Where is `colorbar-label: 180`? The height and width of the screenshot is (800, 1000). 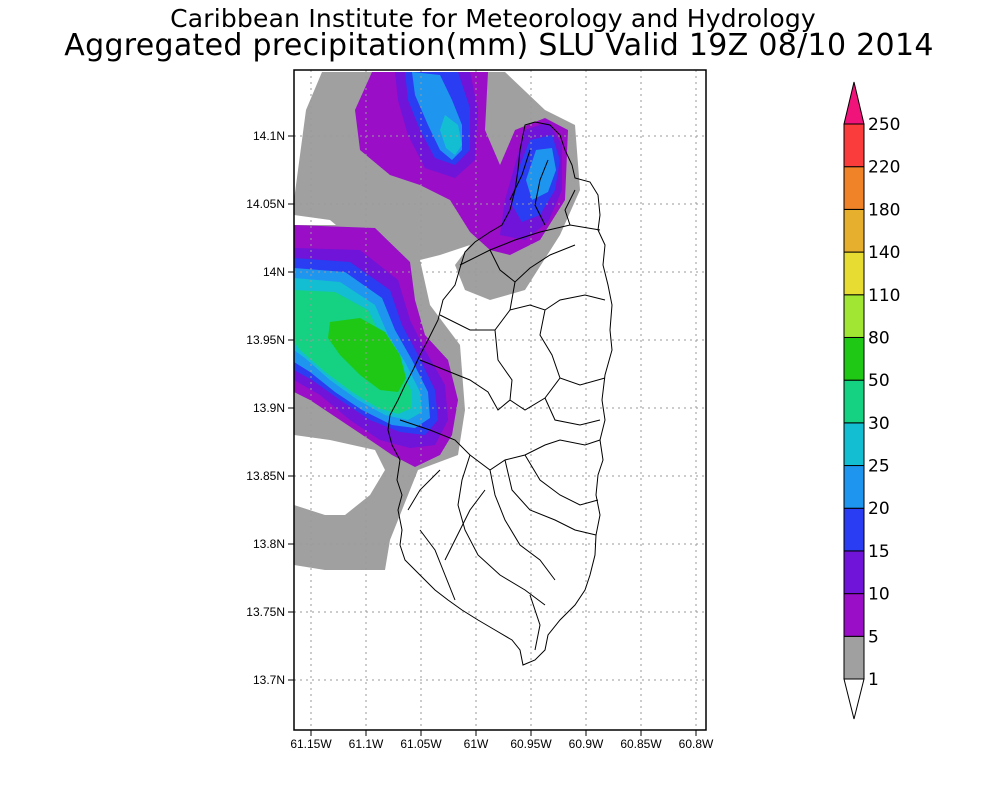
colorbar-label: 180 is located at coordinates (884, 210).